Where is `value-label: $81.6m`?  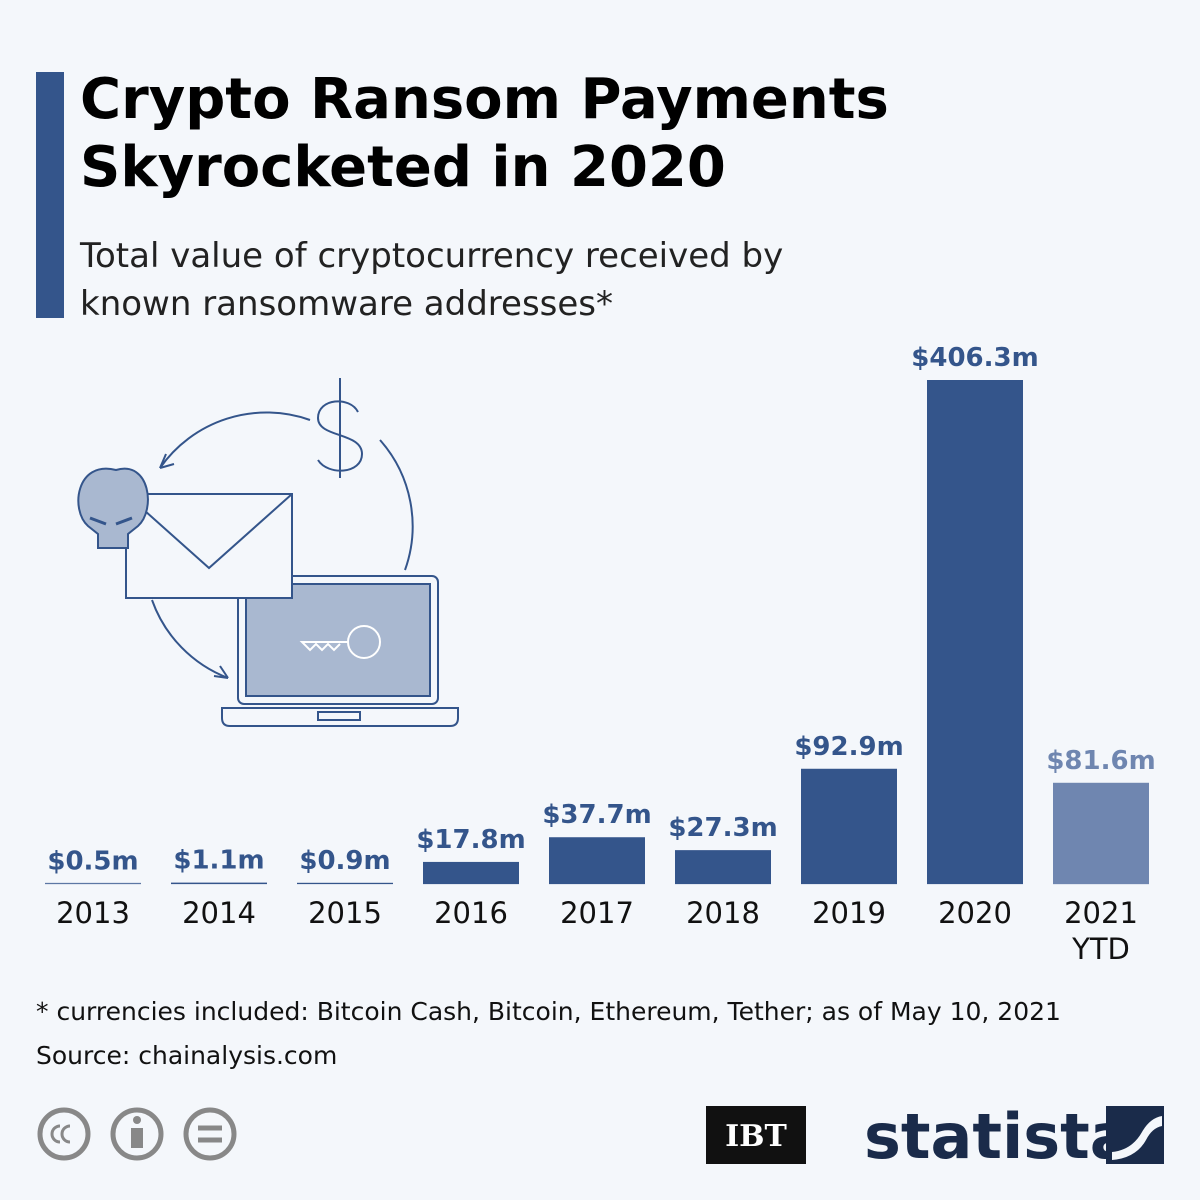
value-label: $81.6m is located at coordinates (1100, 761).